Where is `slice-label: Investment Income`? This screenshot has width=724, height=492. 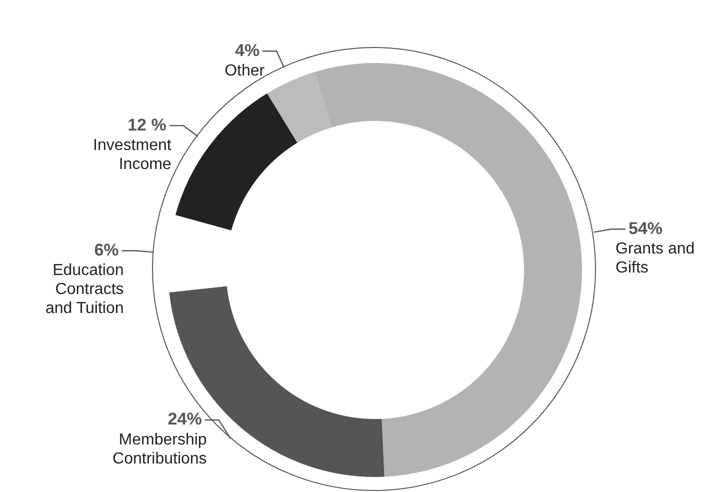
slice-label: Investment Income is located at coordinates (132, 154).